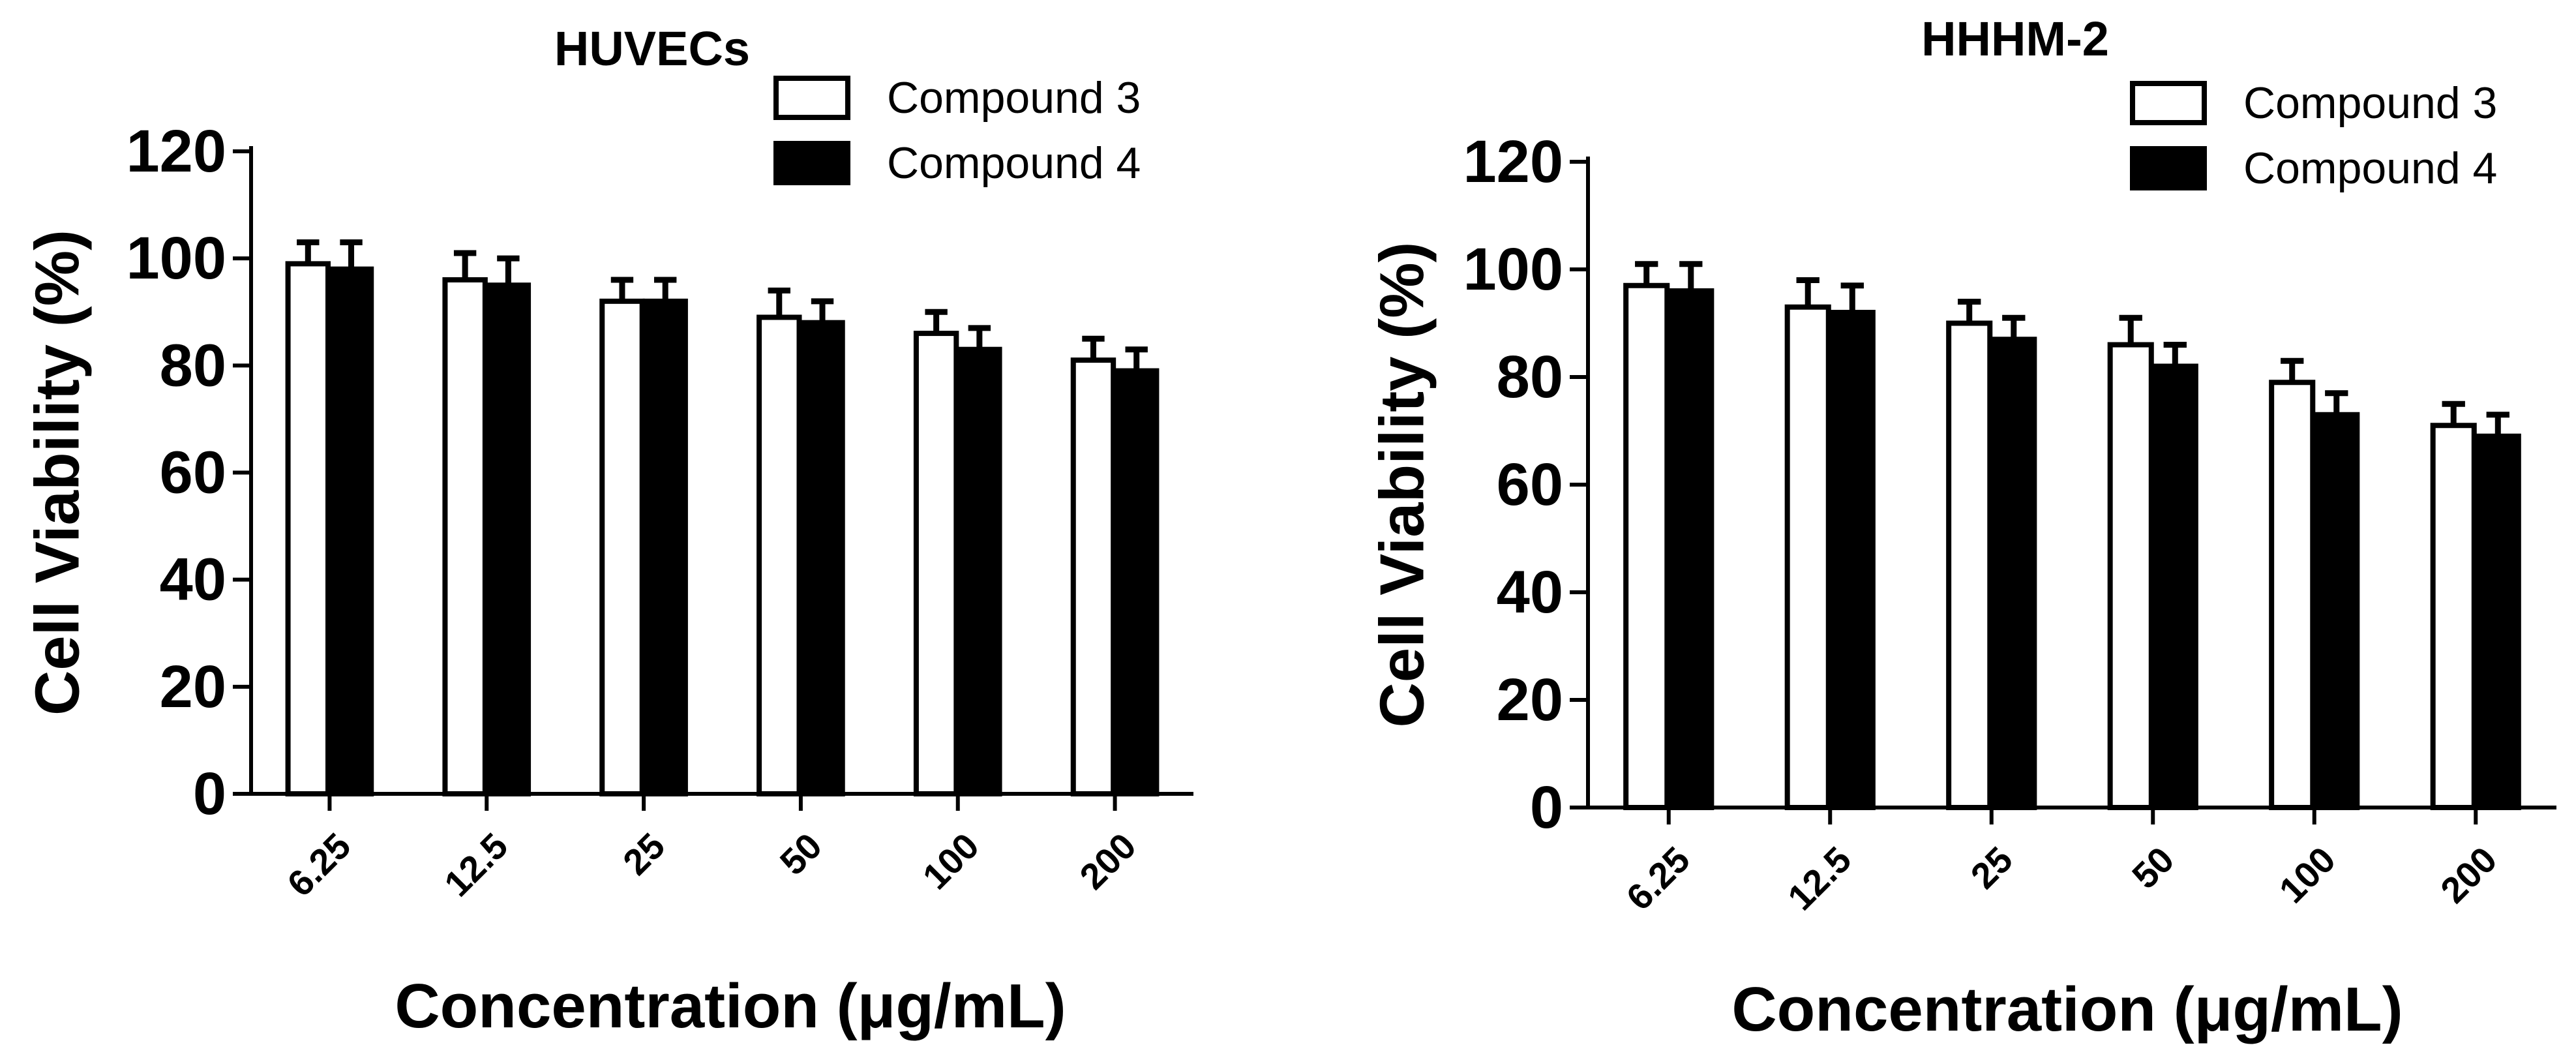 The height and width of the screenshot is (1058, 2576). Describe the element at coordinates (2015, 39) in the screenshot. I see `chart-title: HHHM-2` at that location.